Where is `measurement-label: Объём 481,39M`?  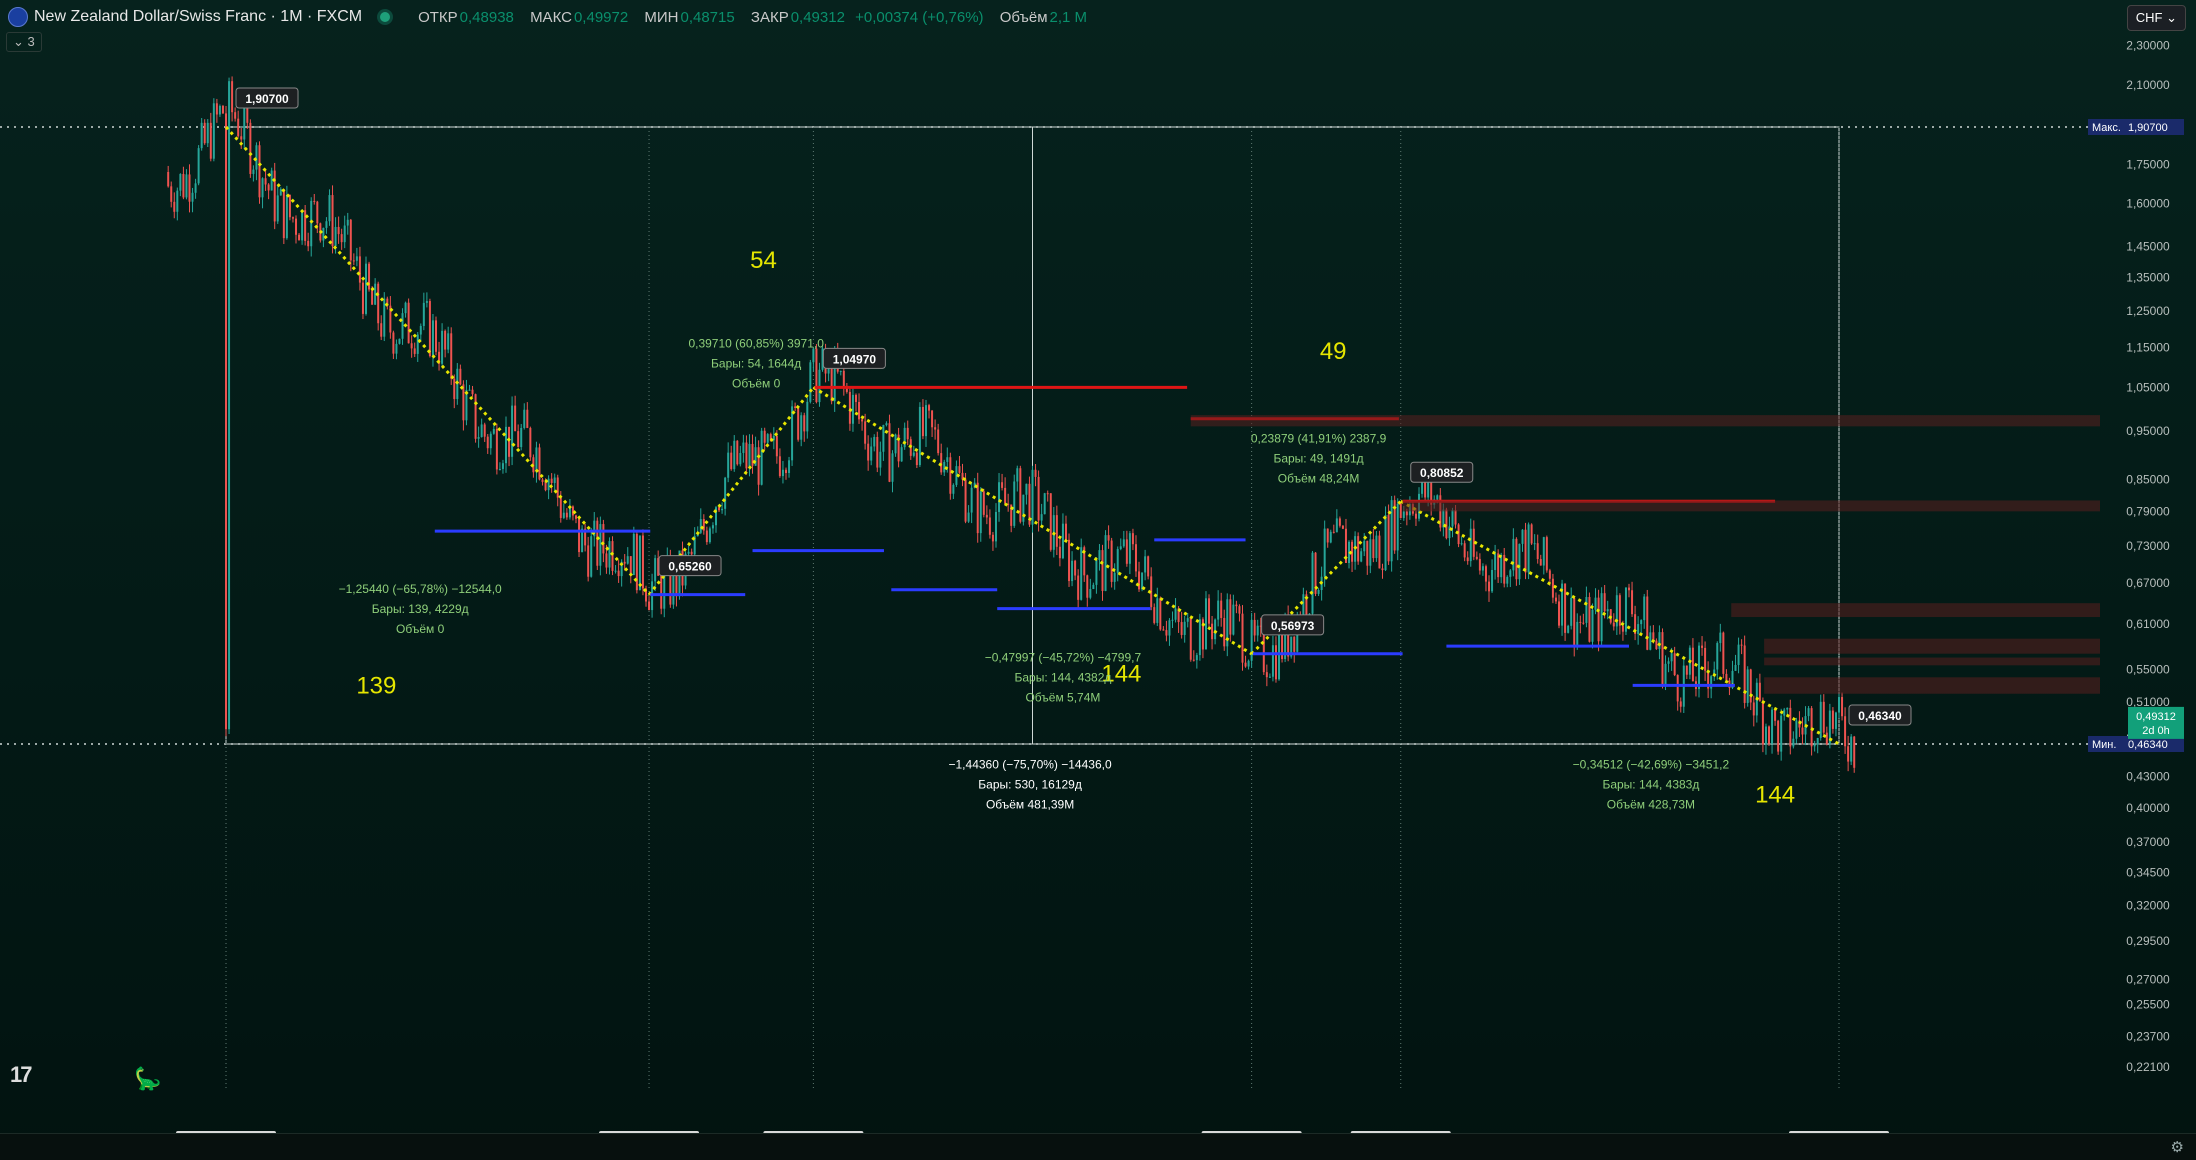
measurement-label: Объём 481,39M is located at coordinates (1030, 805).